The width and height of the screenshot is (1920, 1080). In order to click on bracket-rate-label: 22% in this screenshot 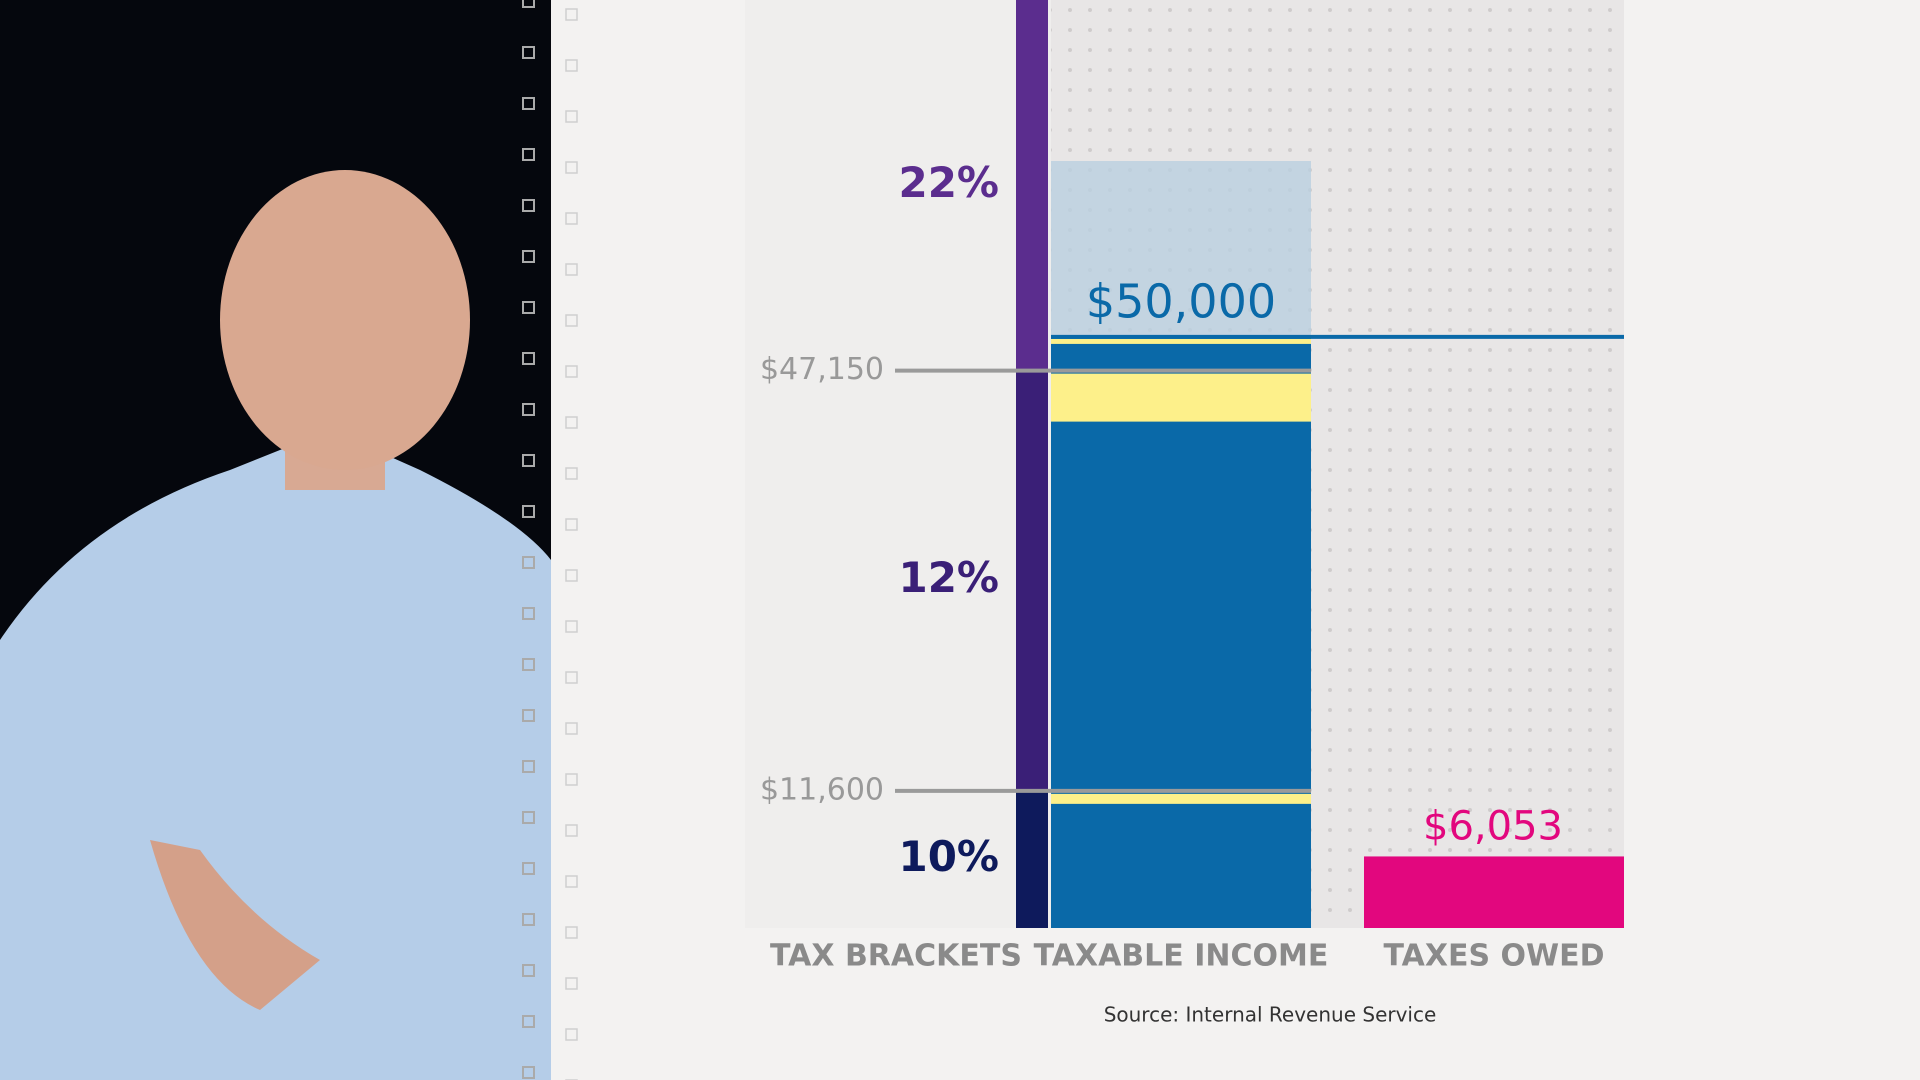, I will do `click(948, 182)`.